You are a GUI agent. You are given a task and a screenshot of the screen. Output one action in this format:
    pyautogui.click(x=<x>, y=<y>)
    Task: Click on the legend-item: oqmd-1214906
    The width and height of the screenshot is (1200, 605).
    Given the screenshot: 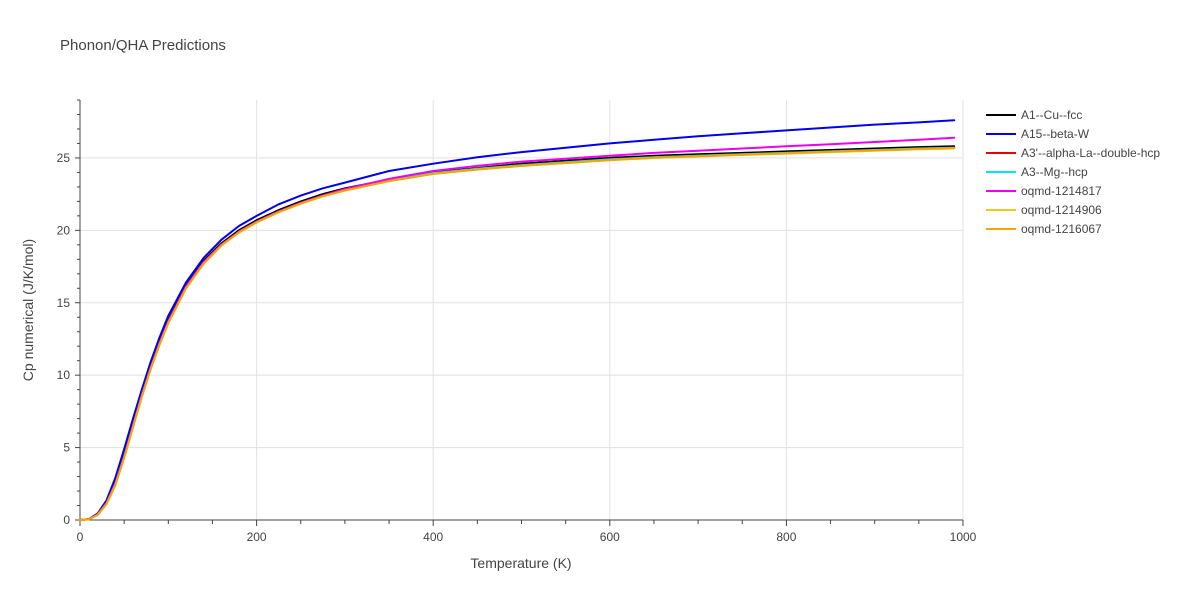 What is the action you would take?
    pyautogui.click(x=1044, y=210)
    